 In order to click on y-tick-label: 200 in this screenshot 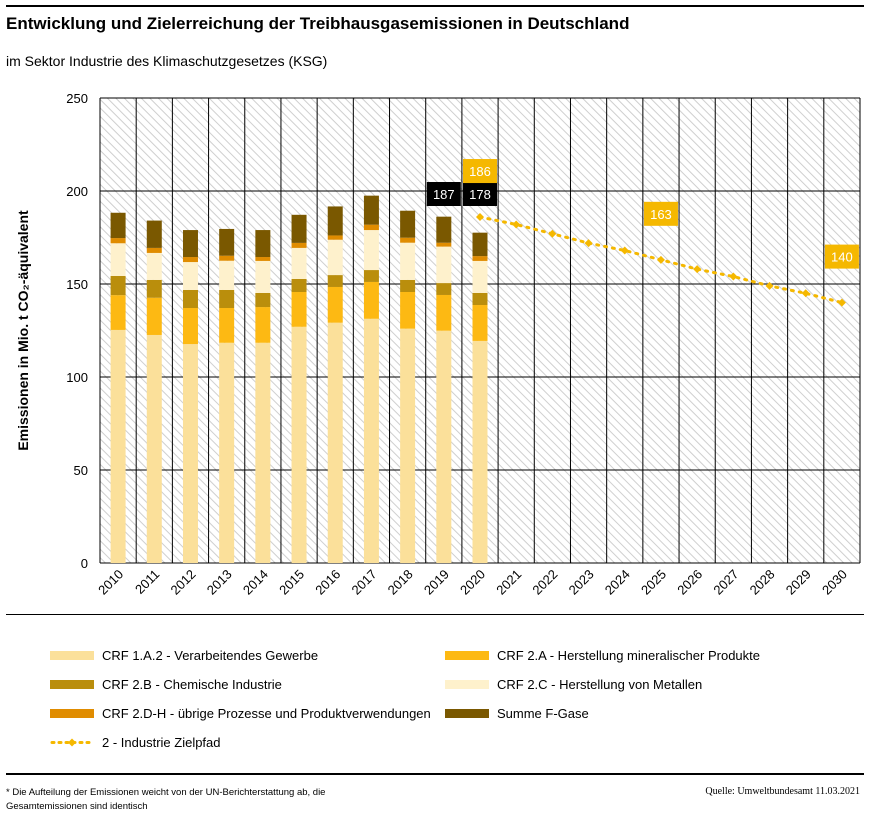, I will do `click(77, 191)`.